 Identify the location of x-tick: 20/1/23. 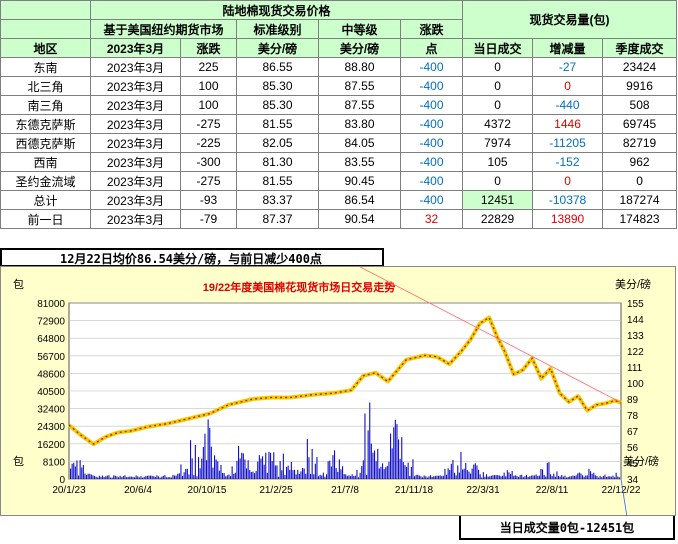
(69, 490).